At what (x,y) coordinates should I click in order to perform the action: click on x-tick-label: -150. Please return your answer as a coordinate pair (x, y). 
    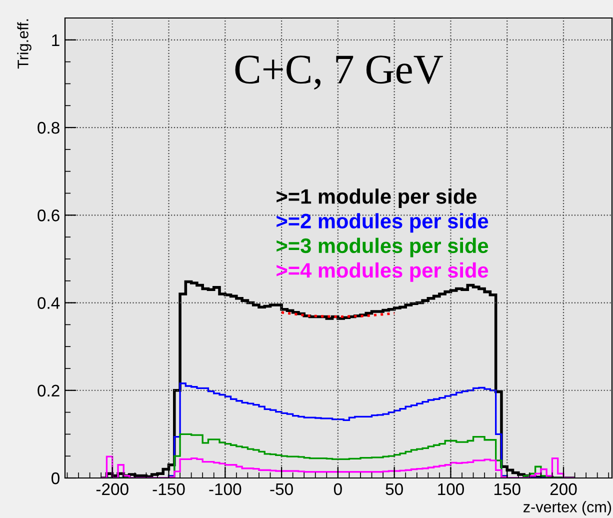
    Looking at the image, I should click on (168, 489).